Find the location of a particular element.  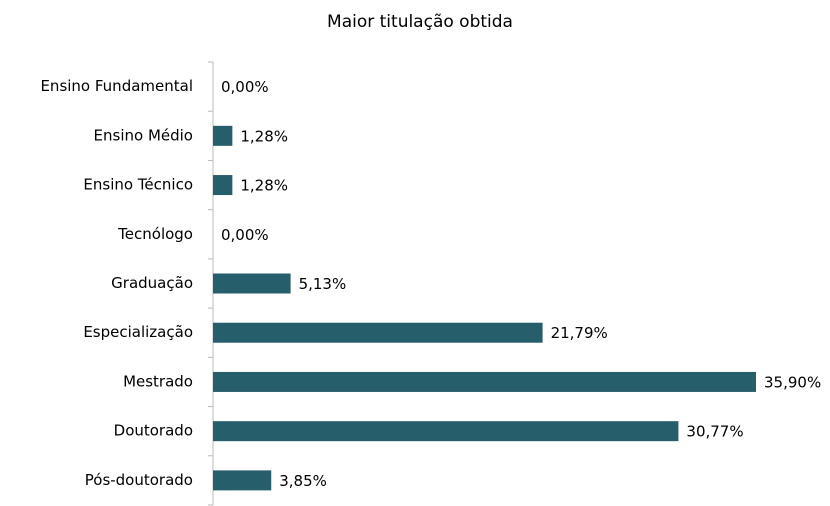

y-tick-label: Ensino Médio is located at coordinates (143, 135).